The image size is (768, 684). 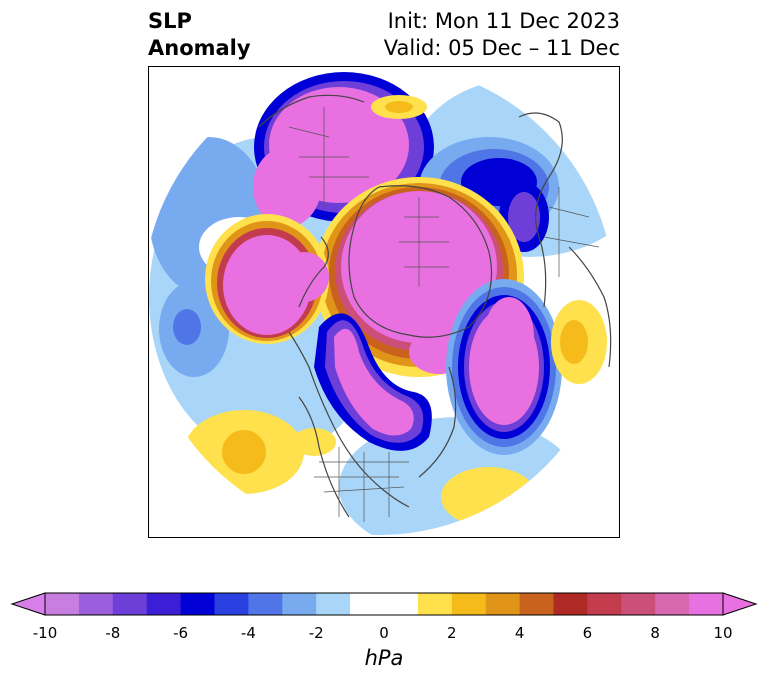 What do you see at coordinates (28, 604) in the screenshot?
I see `colorbar-under-arrow` at bounding box center [28, 604].